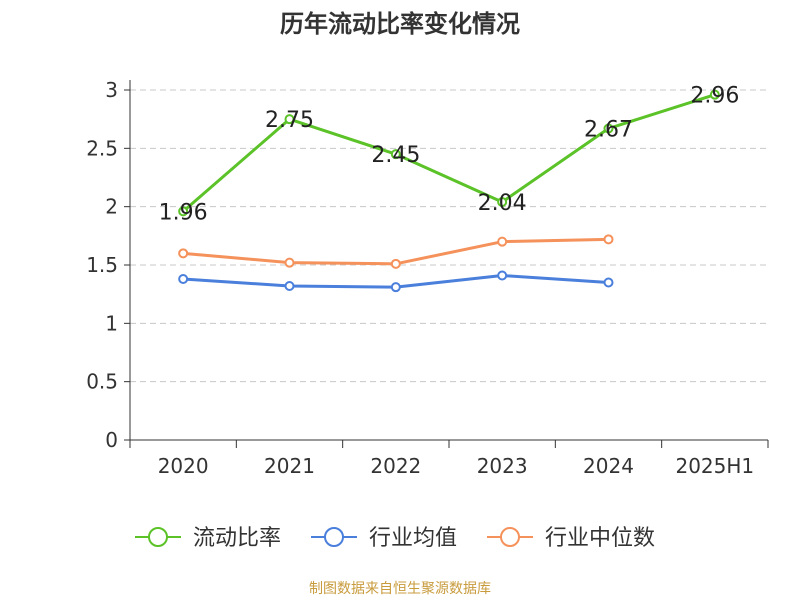 The width and height of the screenshot is (800, 600). Describe the element at coordinates (502, 466) in the screenshot. I see `x-tick-label: 2023` at that location.